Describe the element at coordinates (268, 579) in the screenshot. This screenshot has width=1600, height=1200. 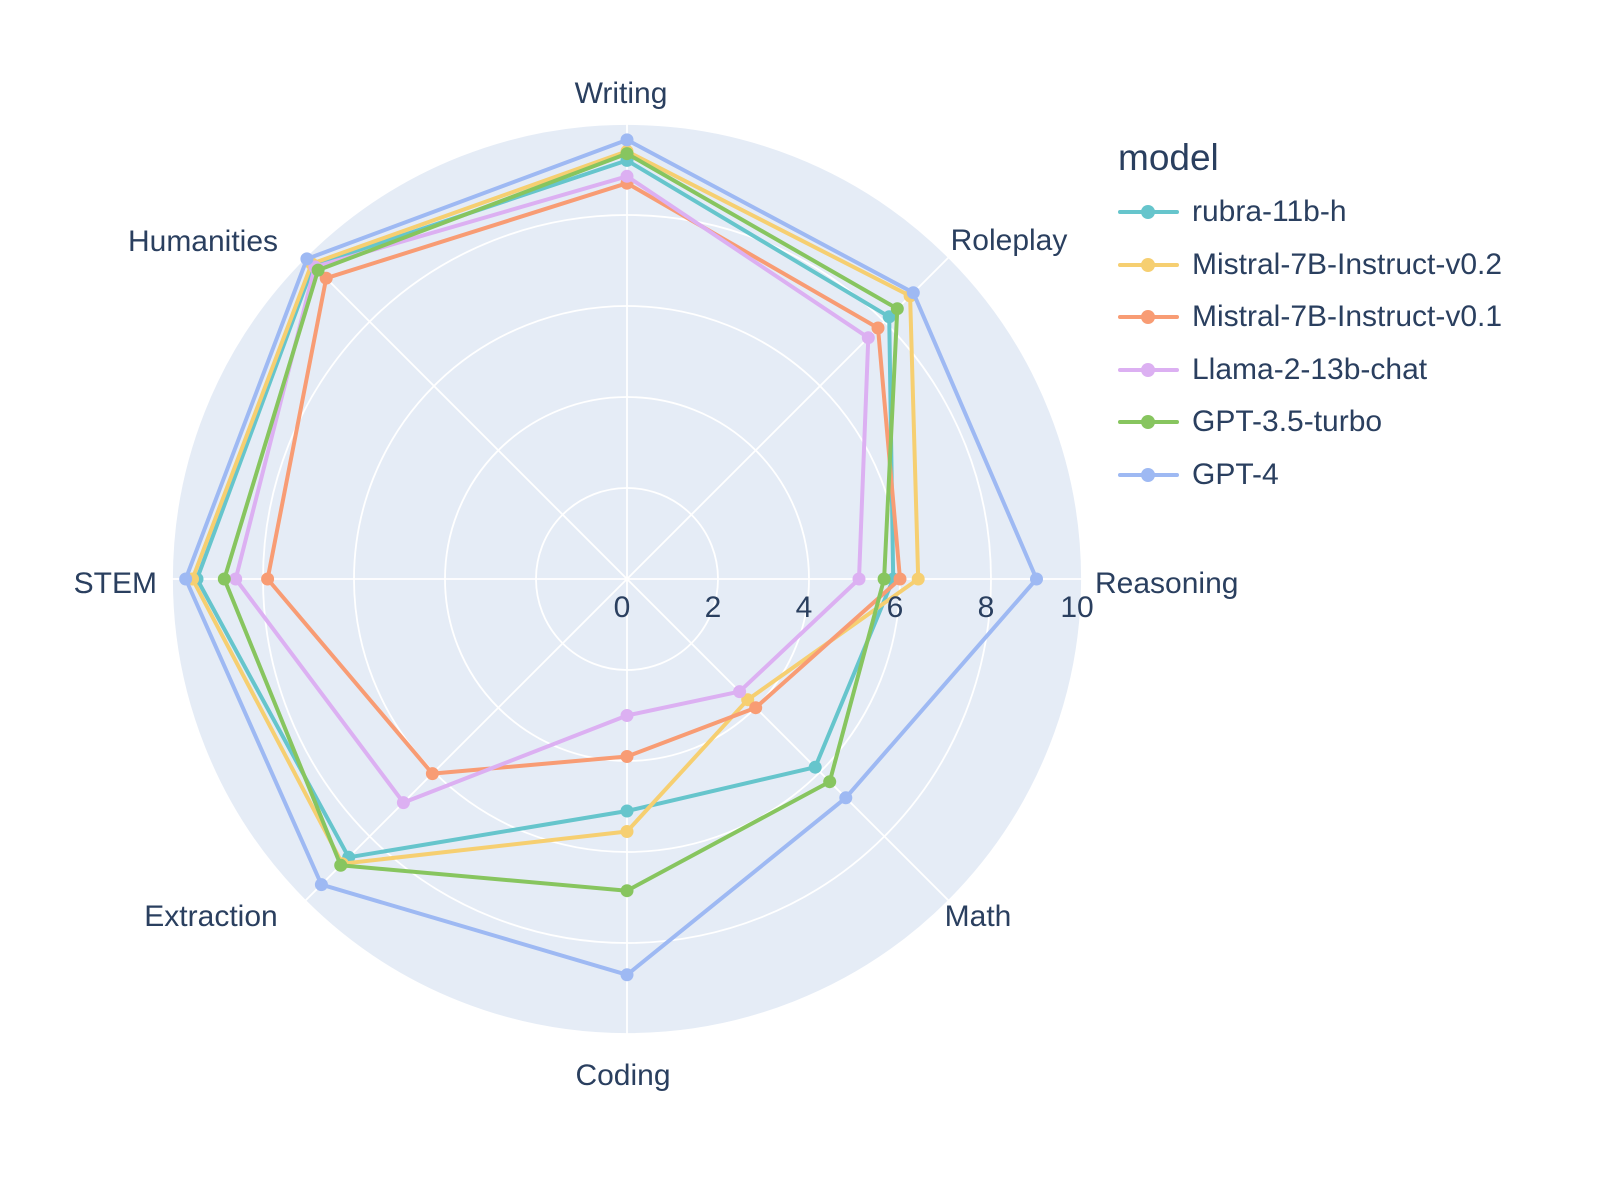
I see `data-point-mistral-7b-instruct-v0-1-stem` at that location.